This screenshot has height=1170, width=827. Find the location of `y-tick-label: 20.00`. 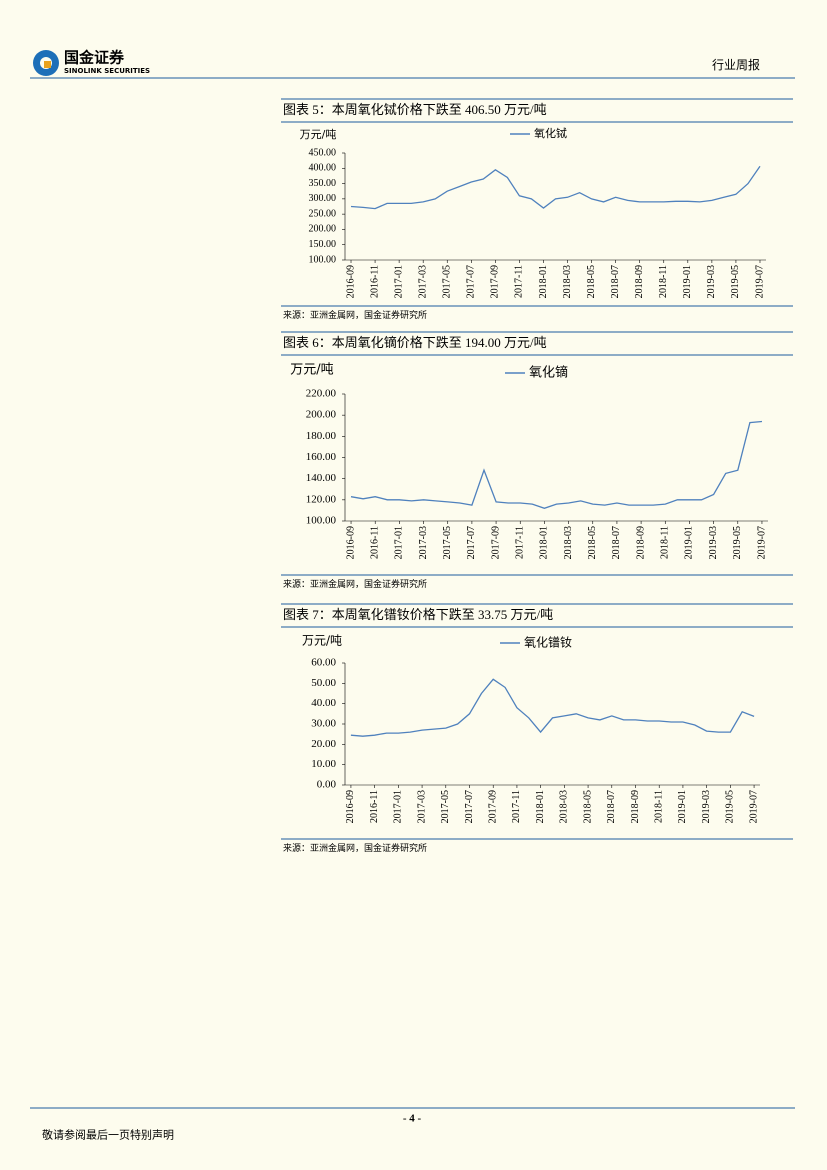

y-tick-label: 20.00 is located at coordinates (323, 744).